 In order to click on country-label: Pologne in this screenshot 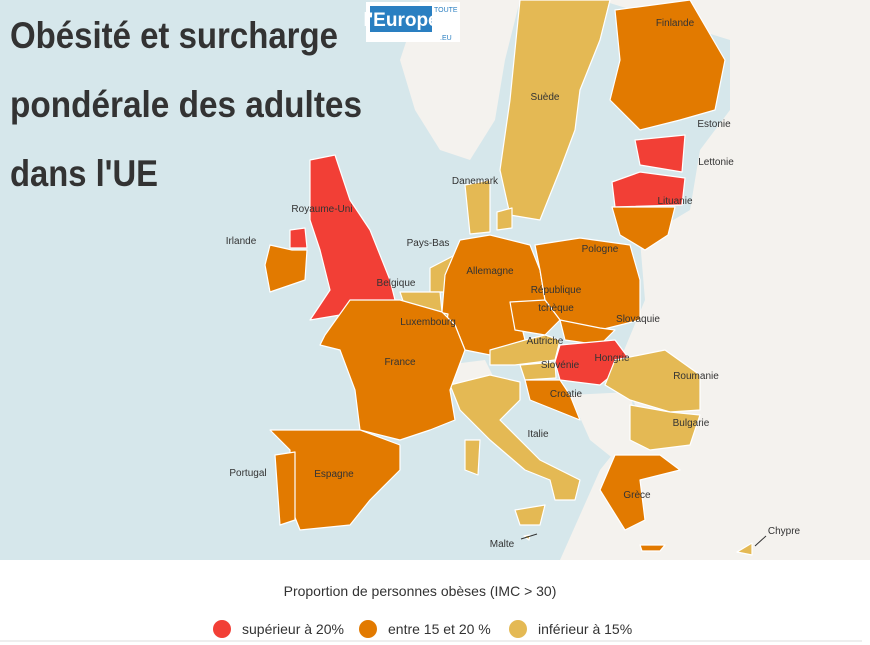, I will do `click(600, 249)`.